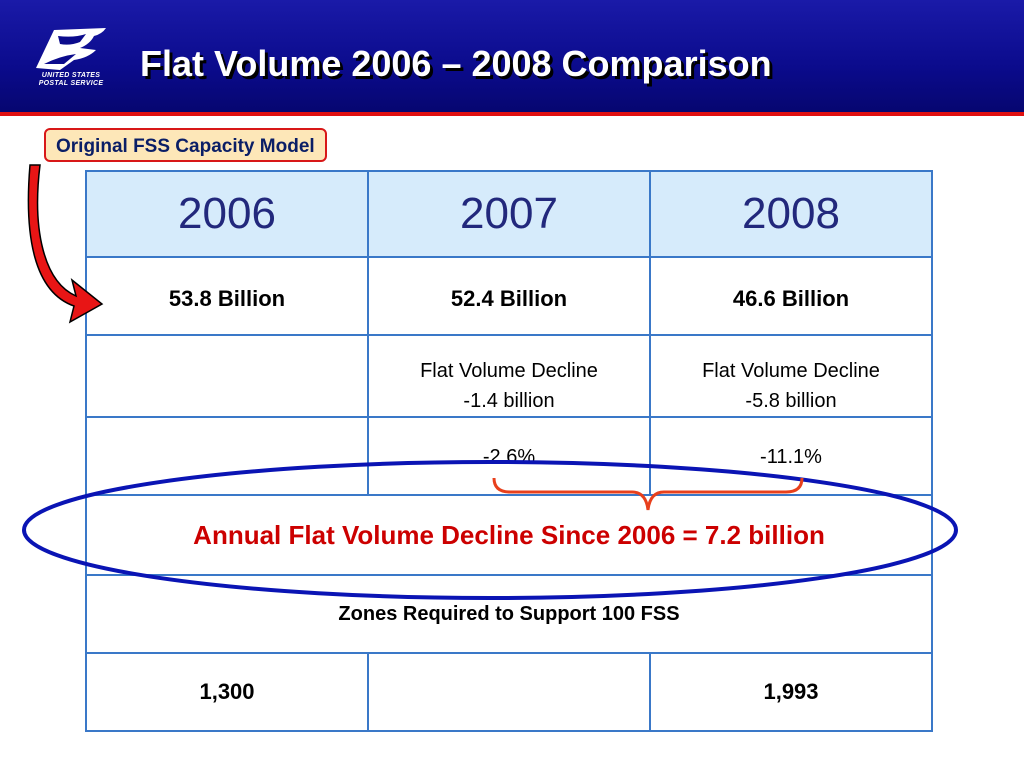 This screenshot has height=768, width=1024. I want to click on decline-cell: Flat Volume Decline -1.4 billion, so click(509, 376).